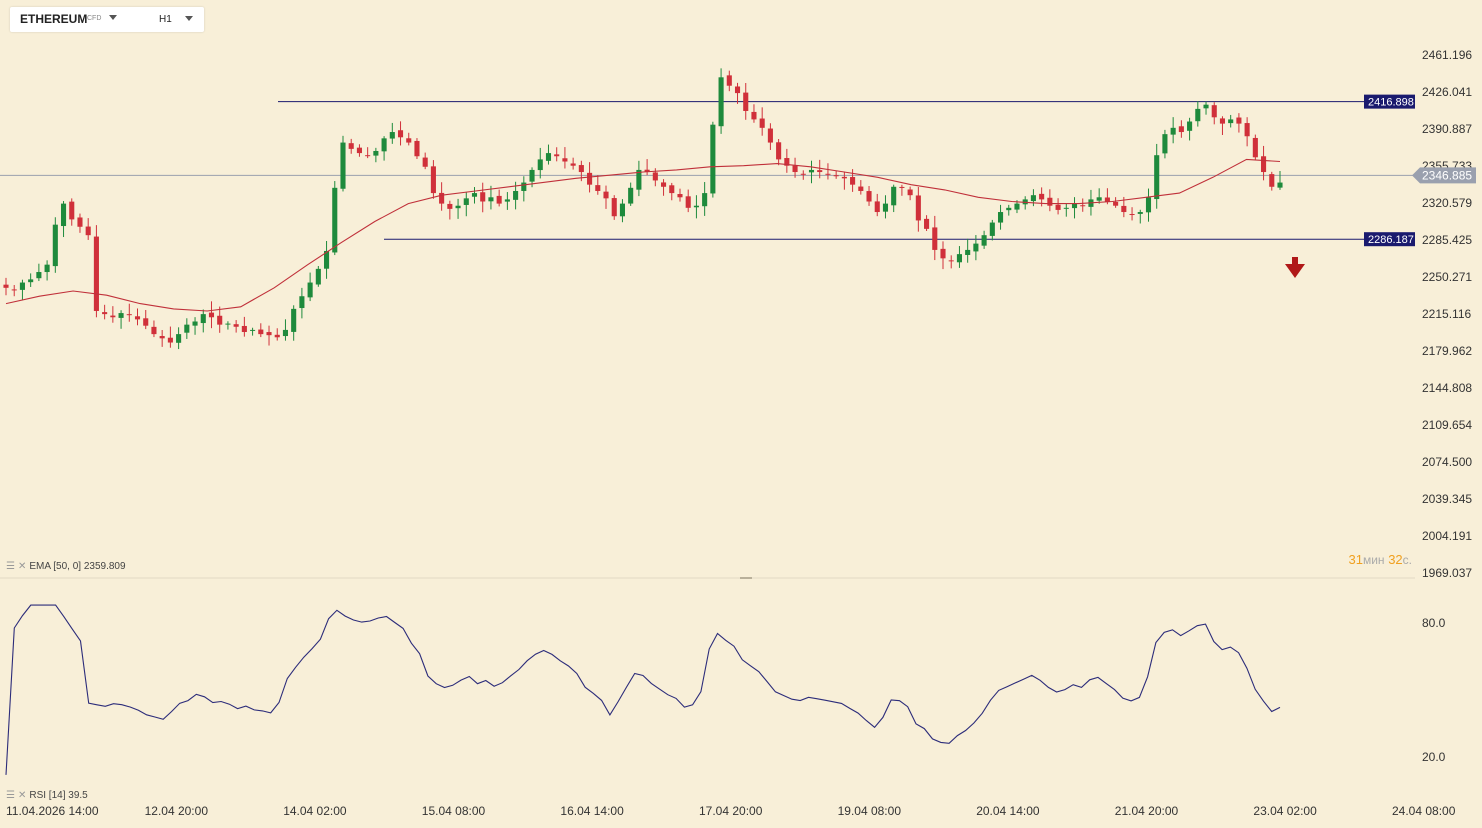 Image resolution: width=1482 pixels, height=828 pixels. I want to click on close-icon: ✕, so click(22, 795).